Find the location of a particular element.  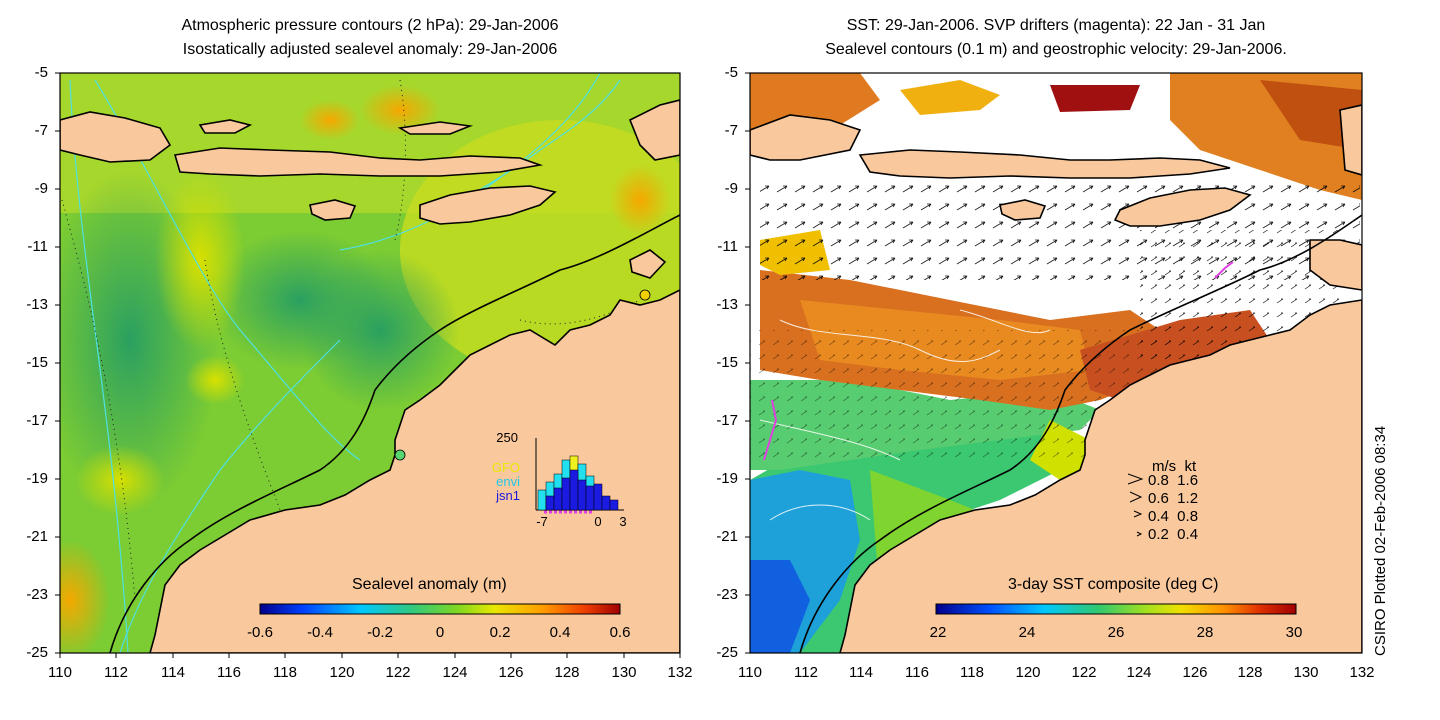

velocity-legend-arrows is located at coordinates (1135, 505).